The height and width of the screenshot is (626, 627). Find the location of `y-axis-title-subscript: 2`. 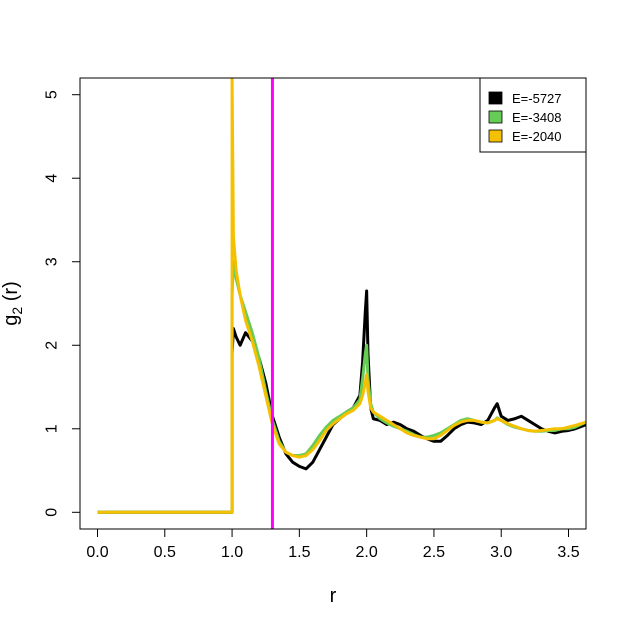

y-axis-title-subscript: 2 is located at coordinates (17, 311).